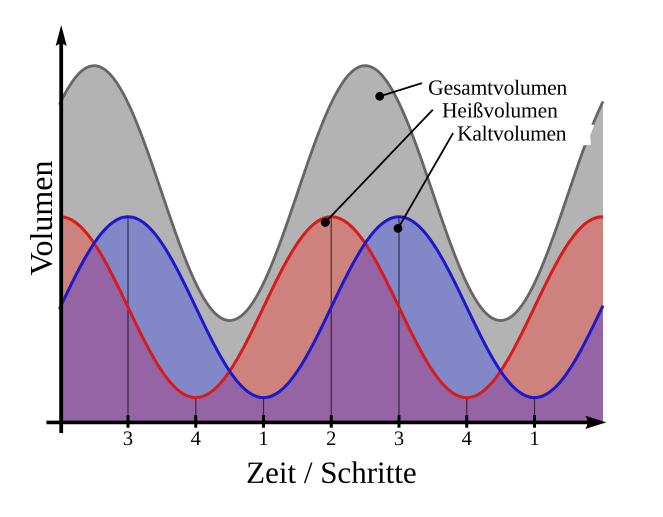  Describe the element at coordinates (331, 472) in the screenshot. I see `svg-text: Zeit / Schritte` at that location.